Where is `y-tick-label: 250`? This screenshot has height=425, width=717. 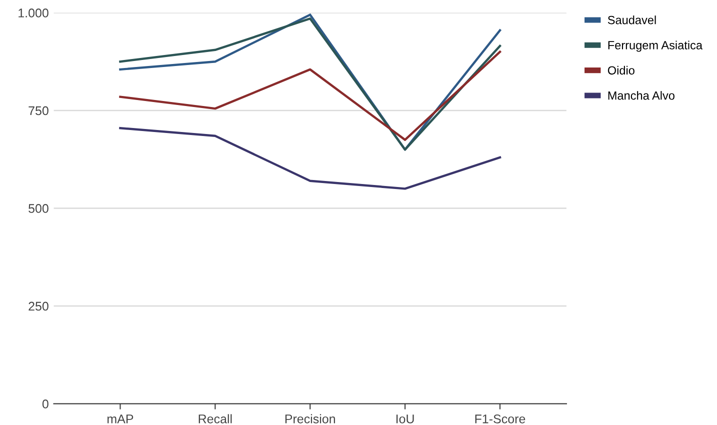
y-tick-label: 250 is located at coordinates (38, 306).